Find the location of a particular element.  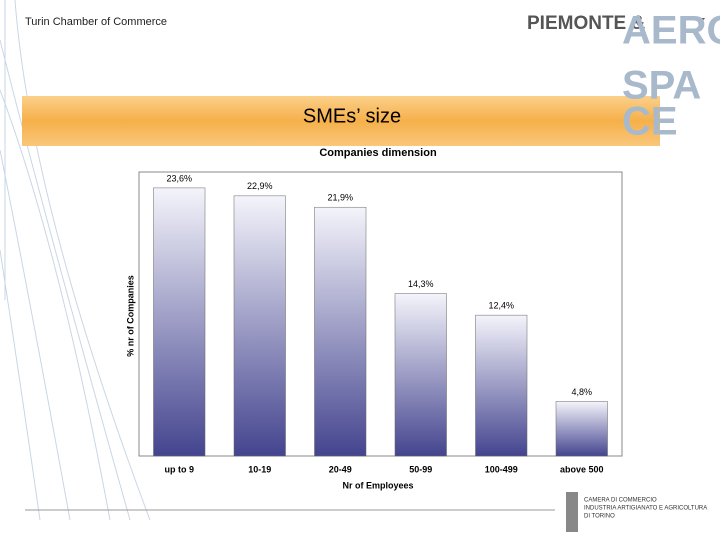

title-banner is located at coordinates (341, 121).